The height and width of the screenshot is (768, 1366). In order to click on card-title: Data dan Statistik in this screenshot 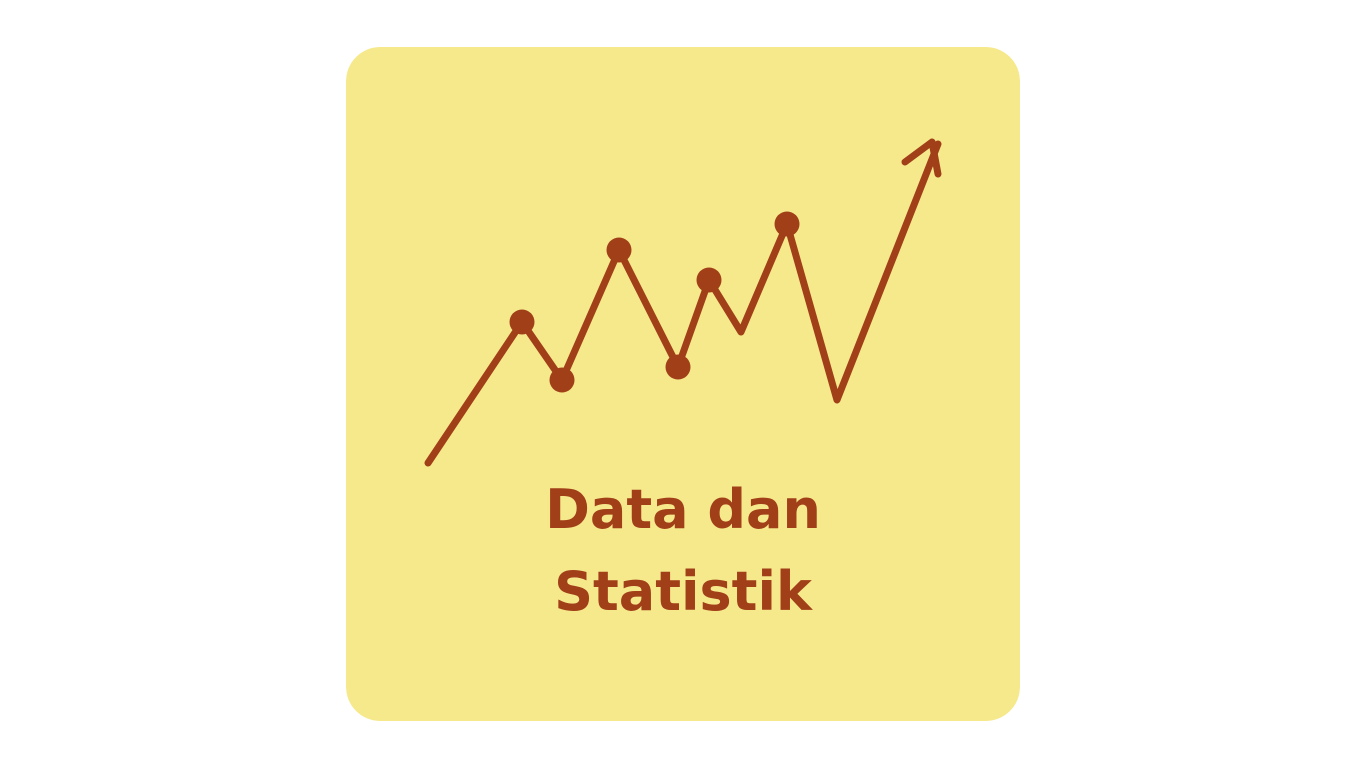, I will do `click(683, 551)`.